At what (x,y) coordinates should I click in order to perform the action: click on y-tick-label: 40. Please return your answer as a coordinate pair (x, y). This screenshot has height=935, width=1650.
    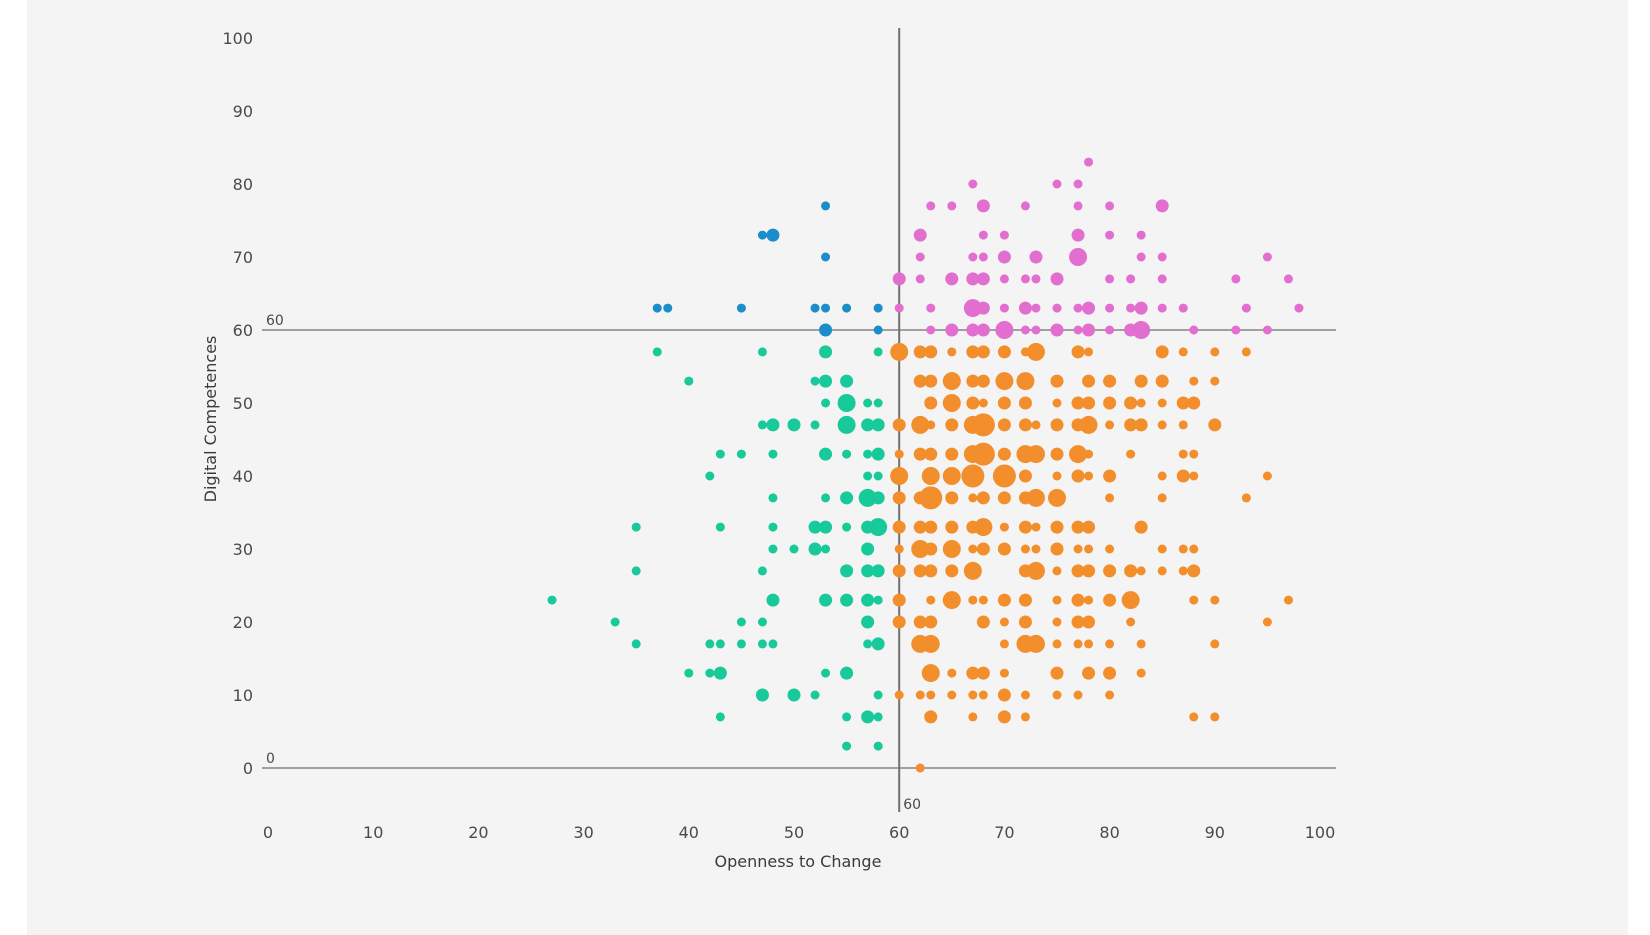
    Looking at the image, I should click on (243, 476).